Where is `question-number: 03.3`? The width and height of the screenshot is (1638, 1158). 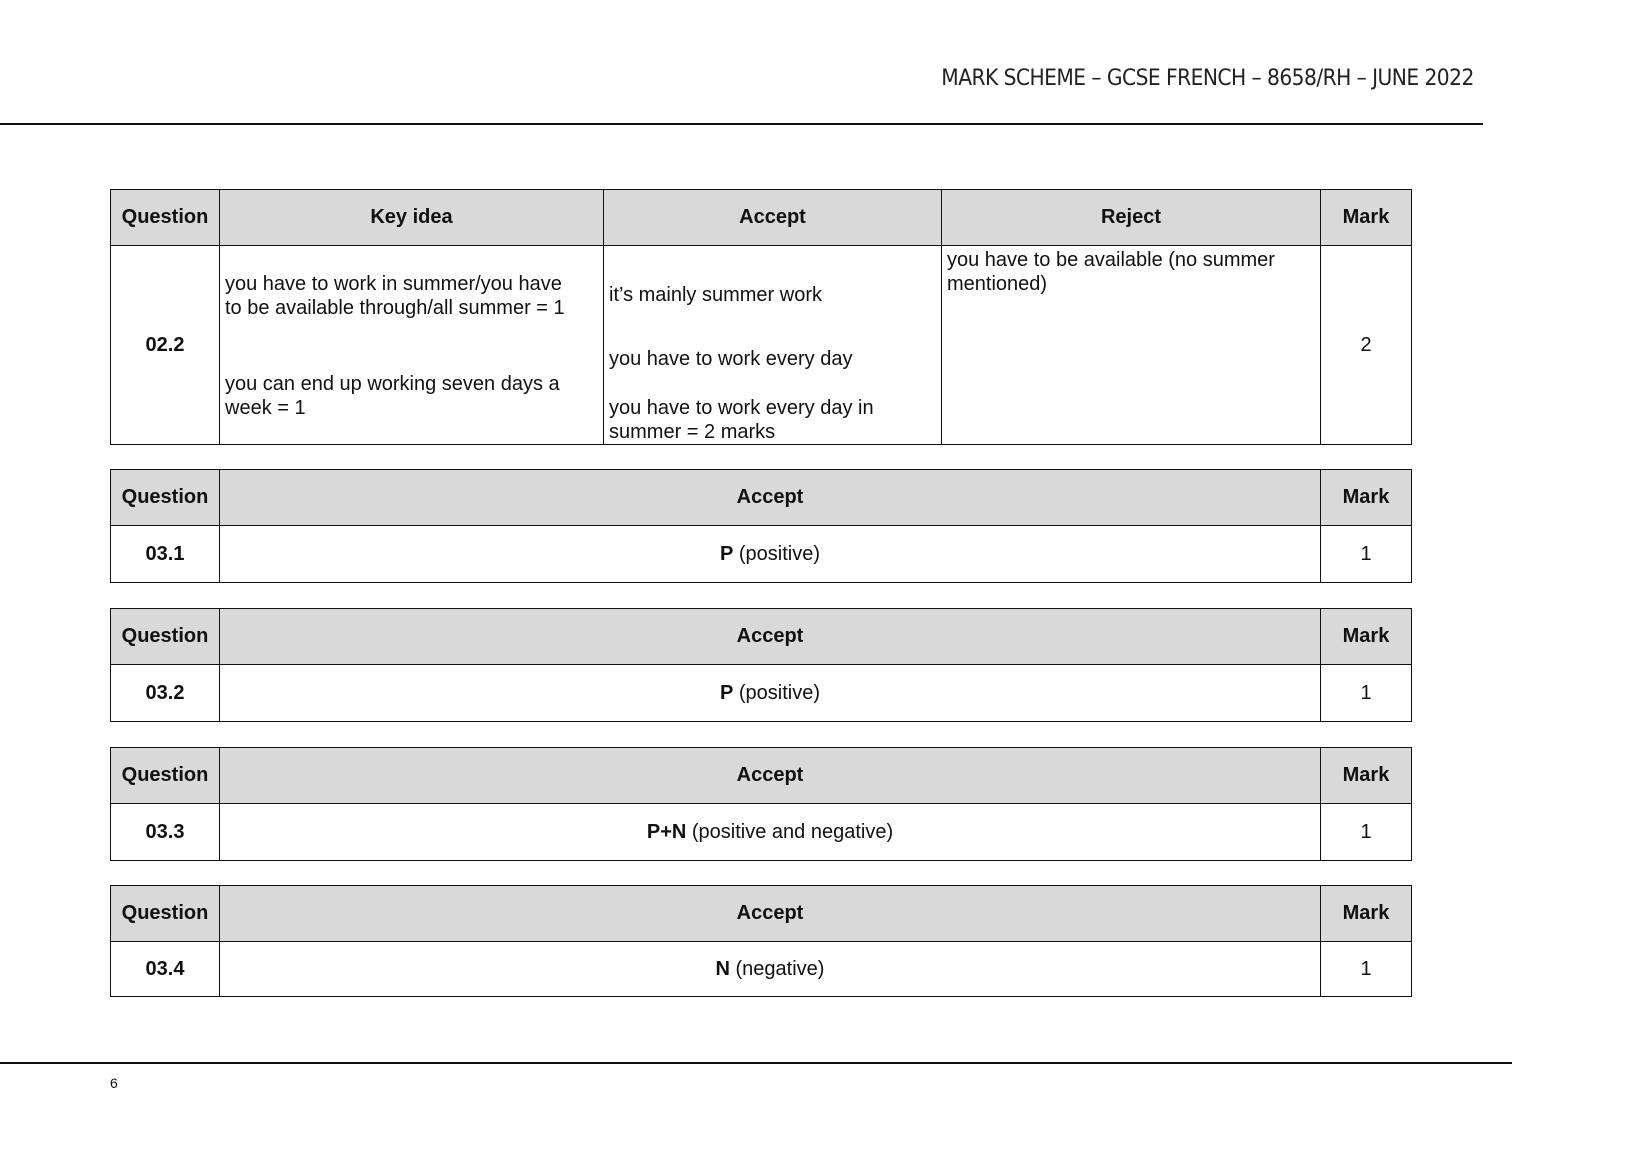
question-number: 03.3 is located at coordinates (165, 832).